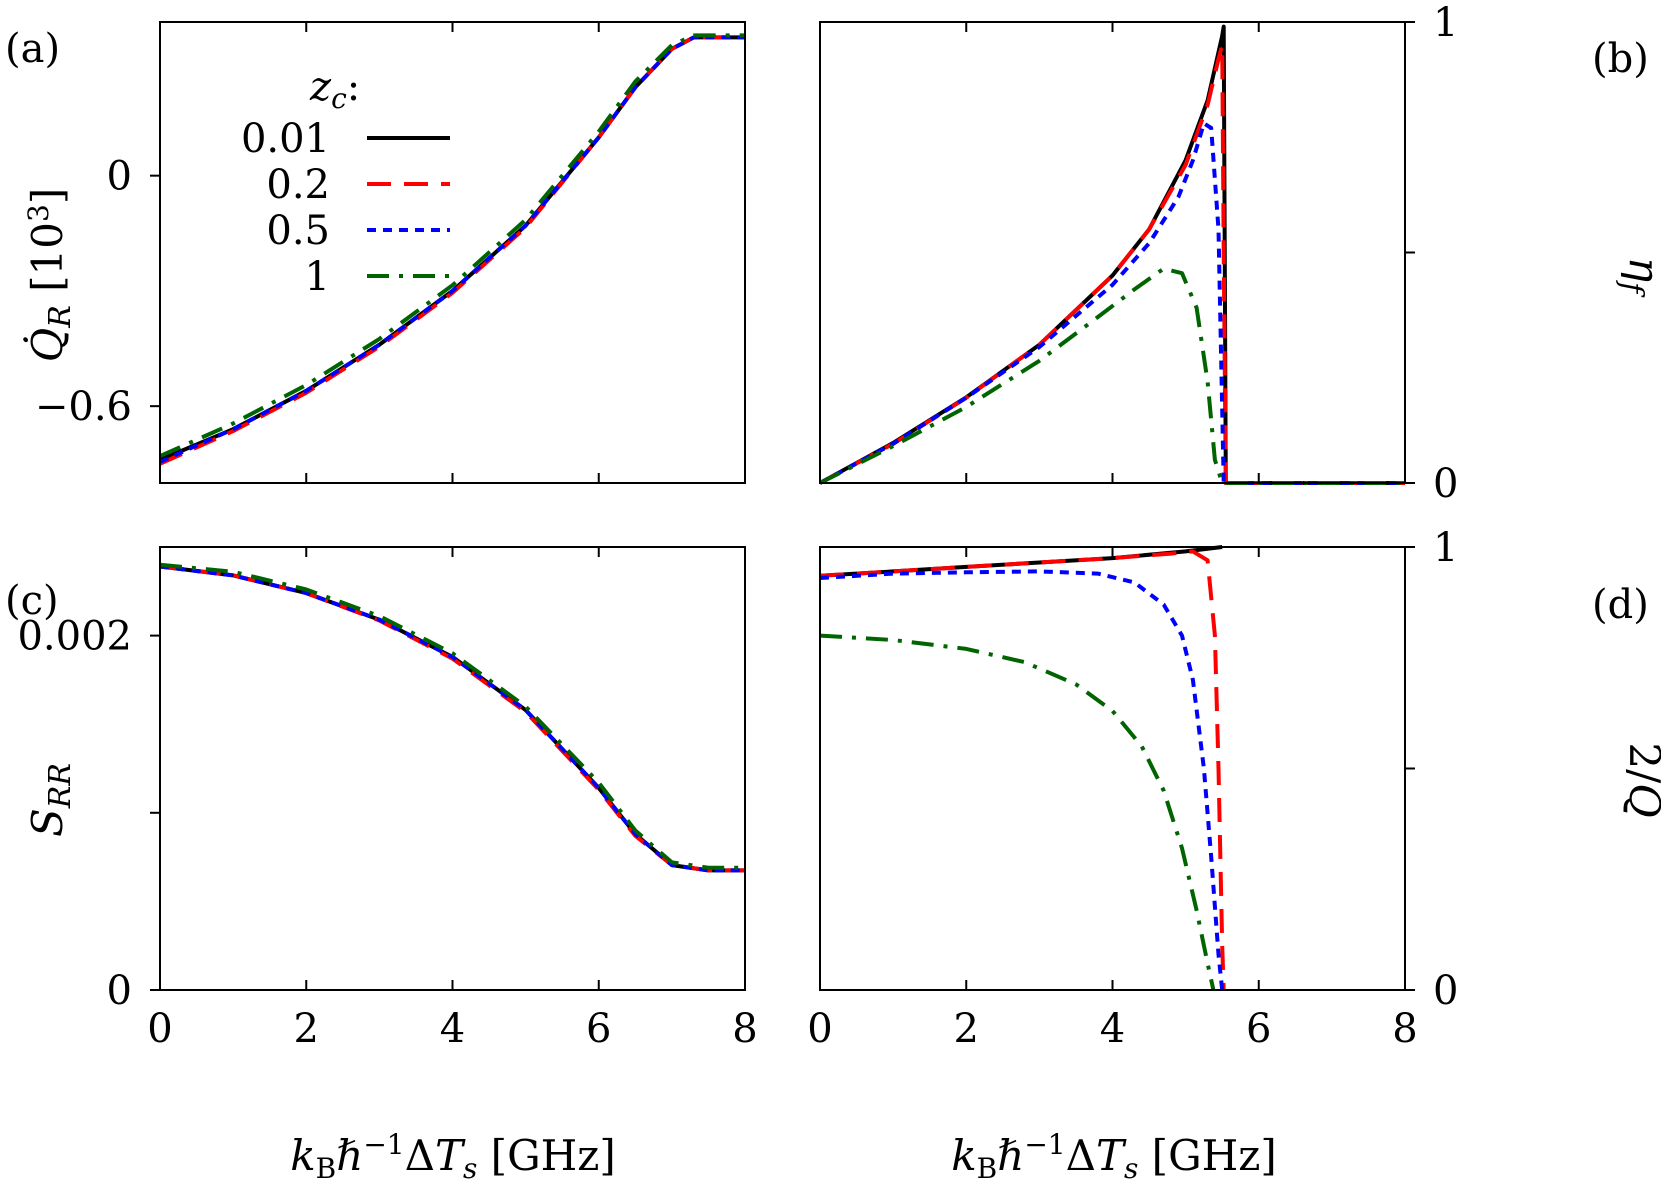  Describe the element at coordinates (1114, 1156) in the screenshot. I see `xlabel-d: kBℏ−1ΔTs [GHz]` at that location.